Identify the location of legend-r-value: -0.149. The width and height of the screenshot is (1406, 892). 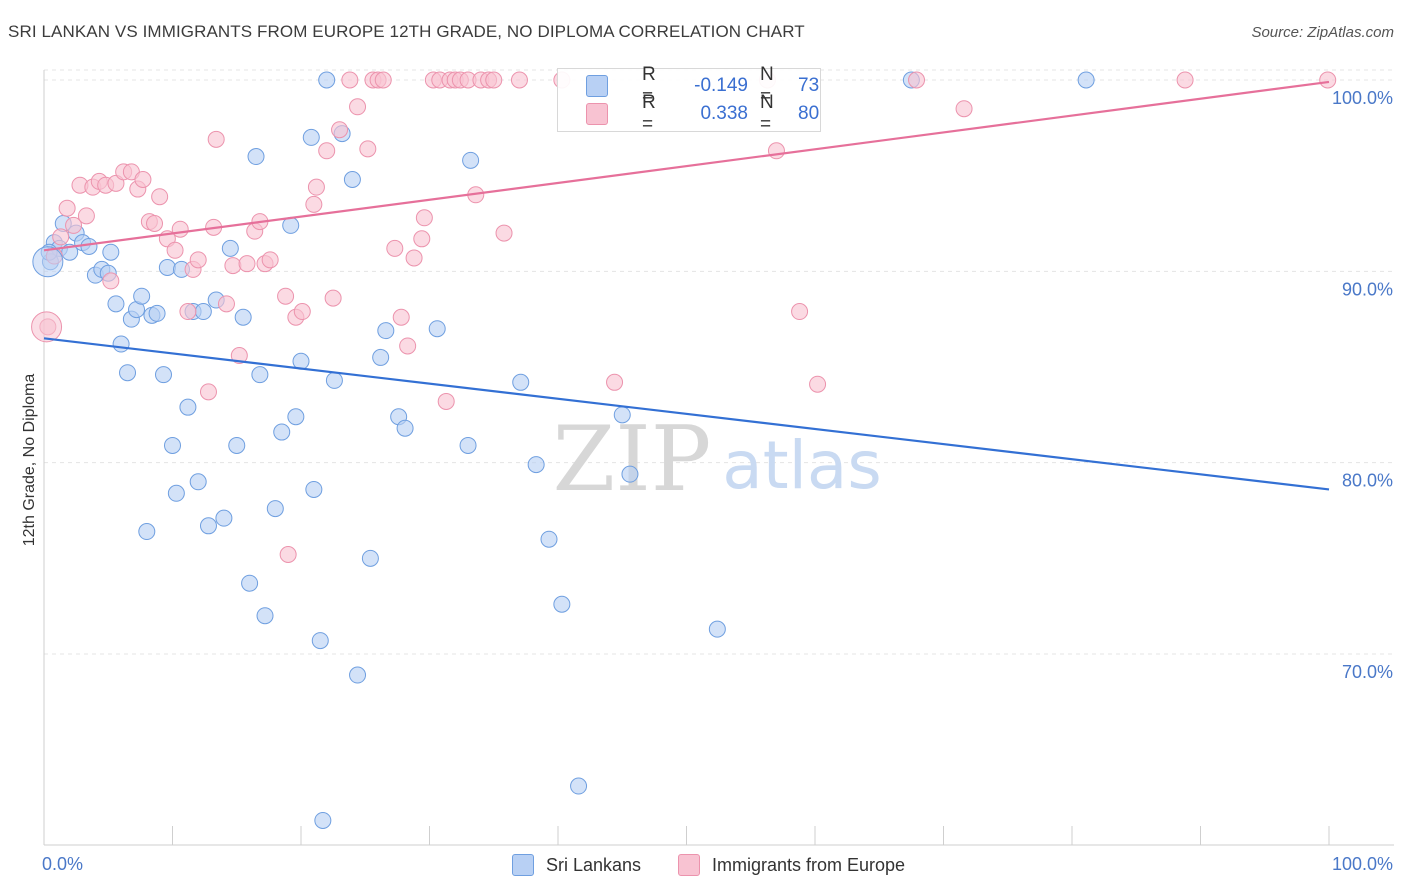
(721, 85).